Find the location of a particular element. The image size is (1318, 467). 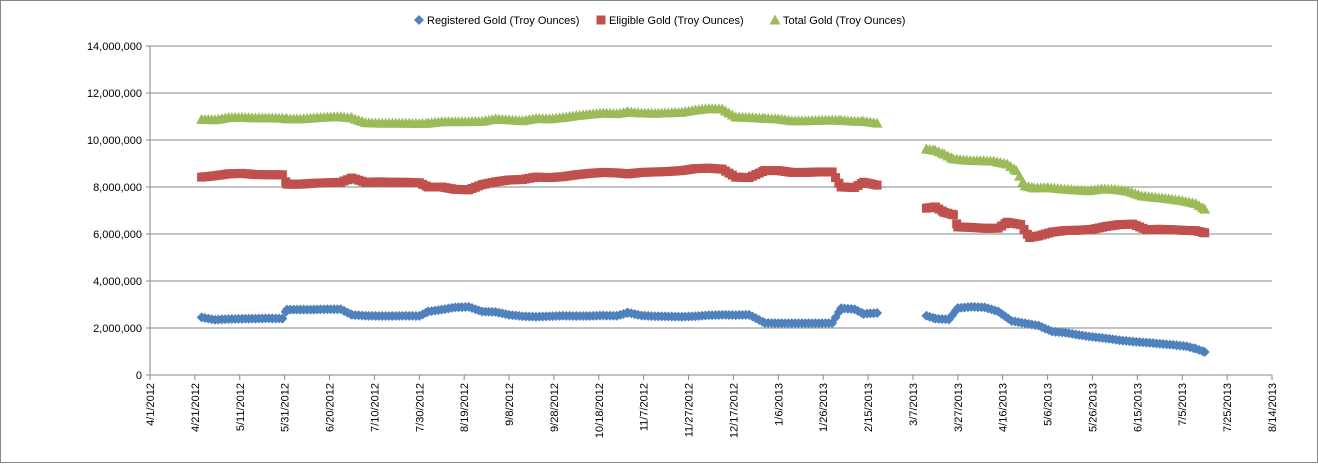

x-tick-label: 6/15/2013 is located at coordinates (1138, 407).